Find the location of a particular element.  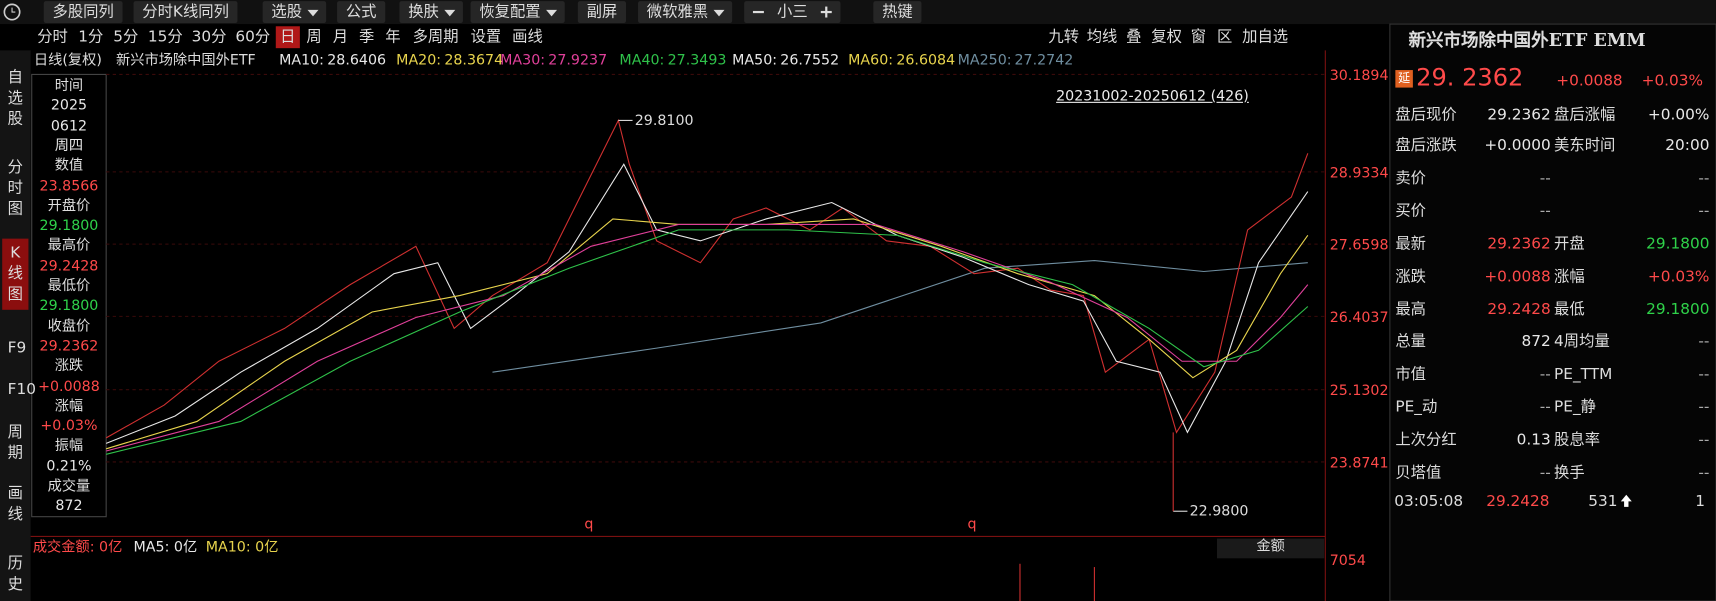

nav-item: F10 is located at coordinates (21, 389).